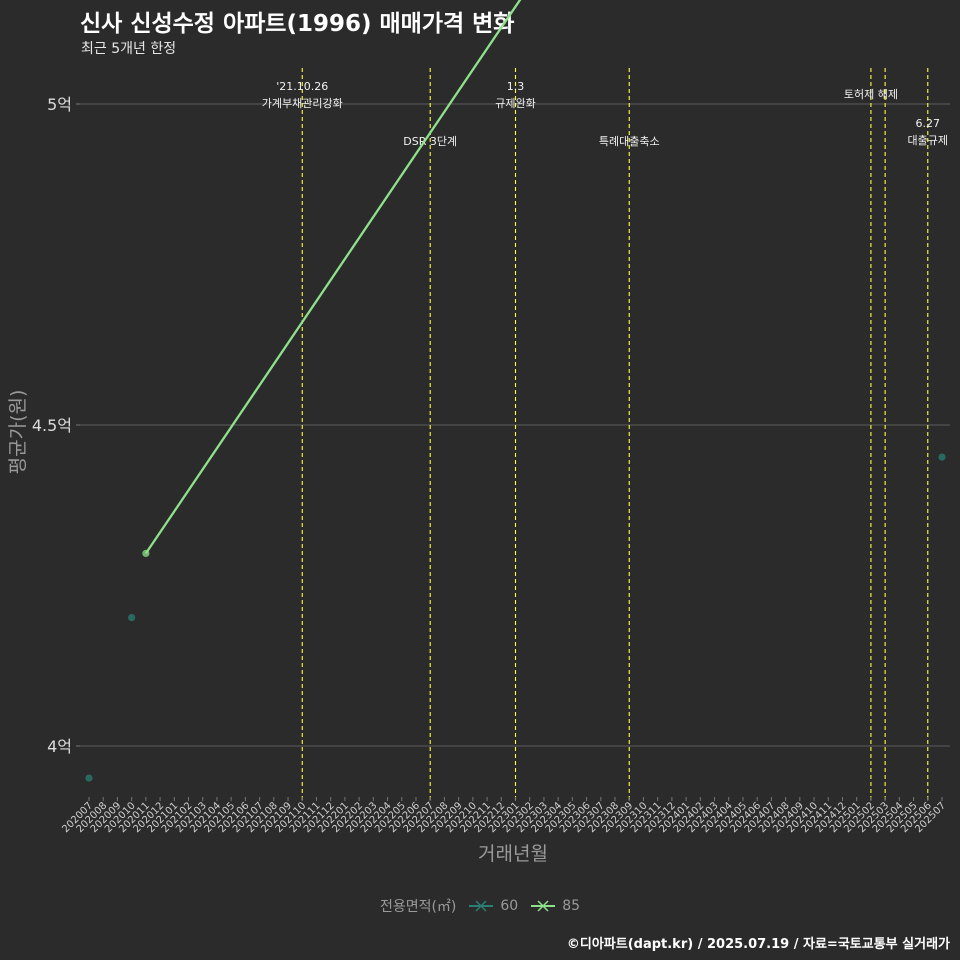 Image resolution: width=960 pixels, height=960 pixels. Describe the element at coordinates (928, 123) in the screenshot. I see `event-label: 6.27` at that location.